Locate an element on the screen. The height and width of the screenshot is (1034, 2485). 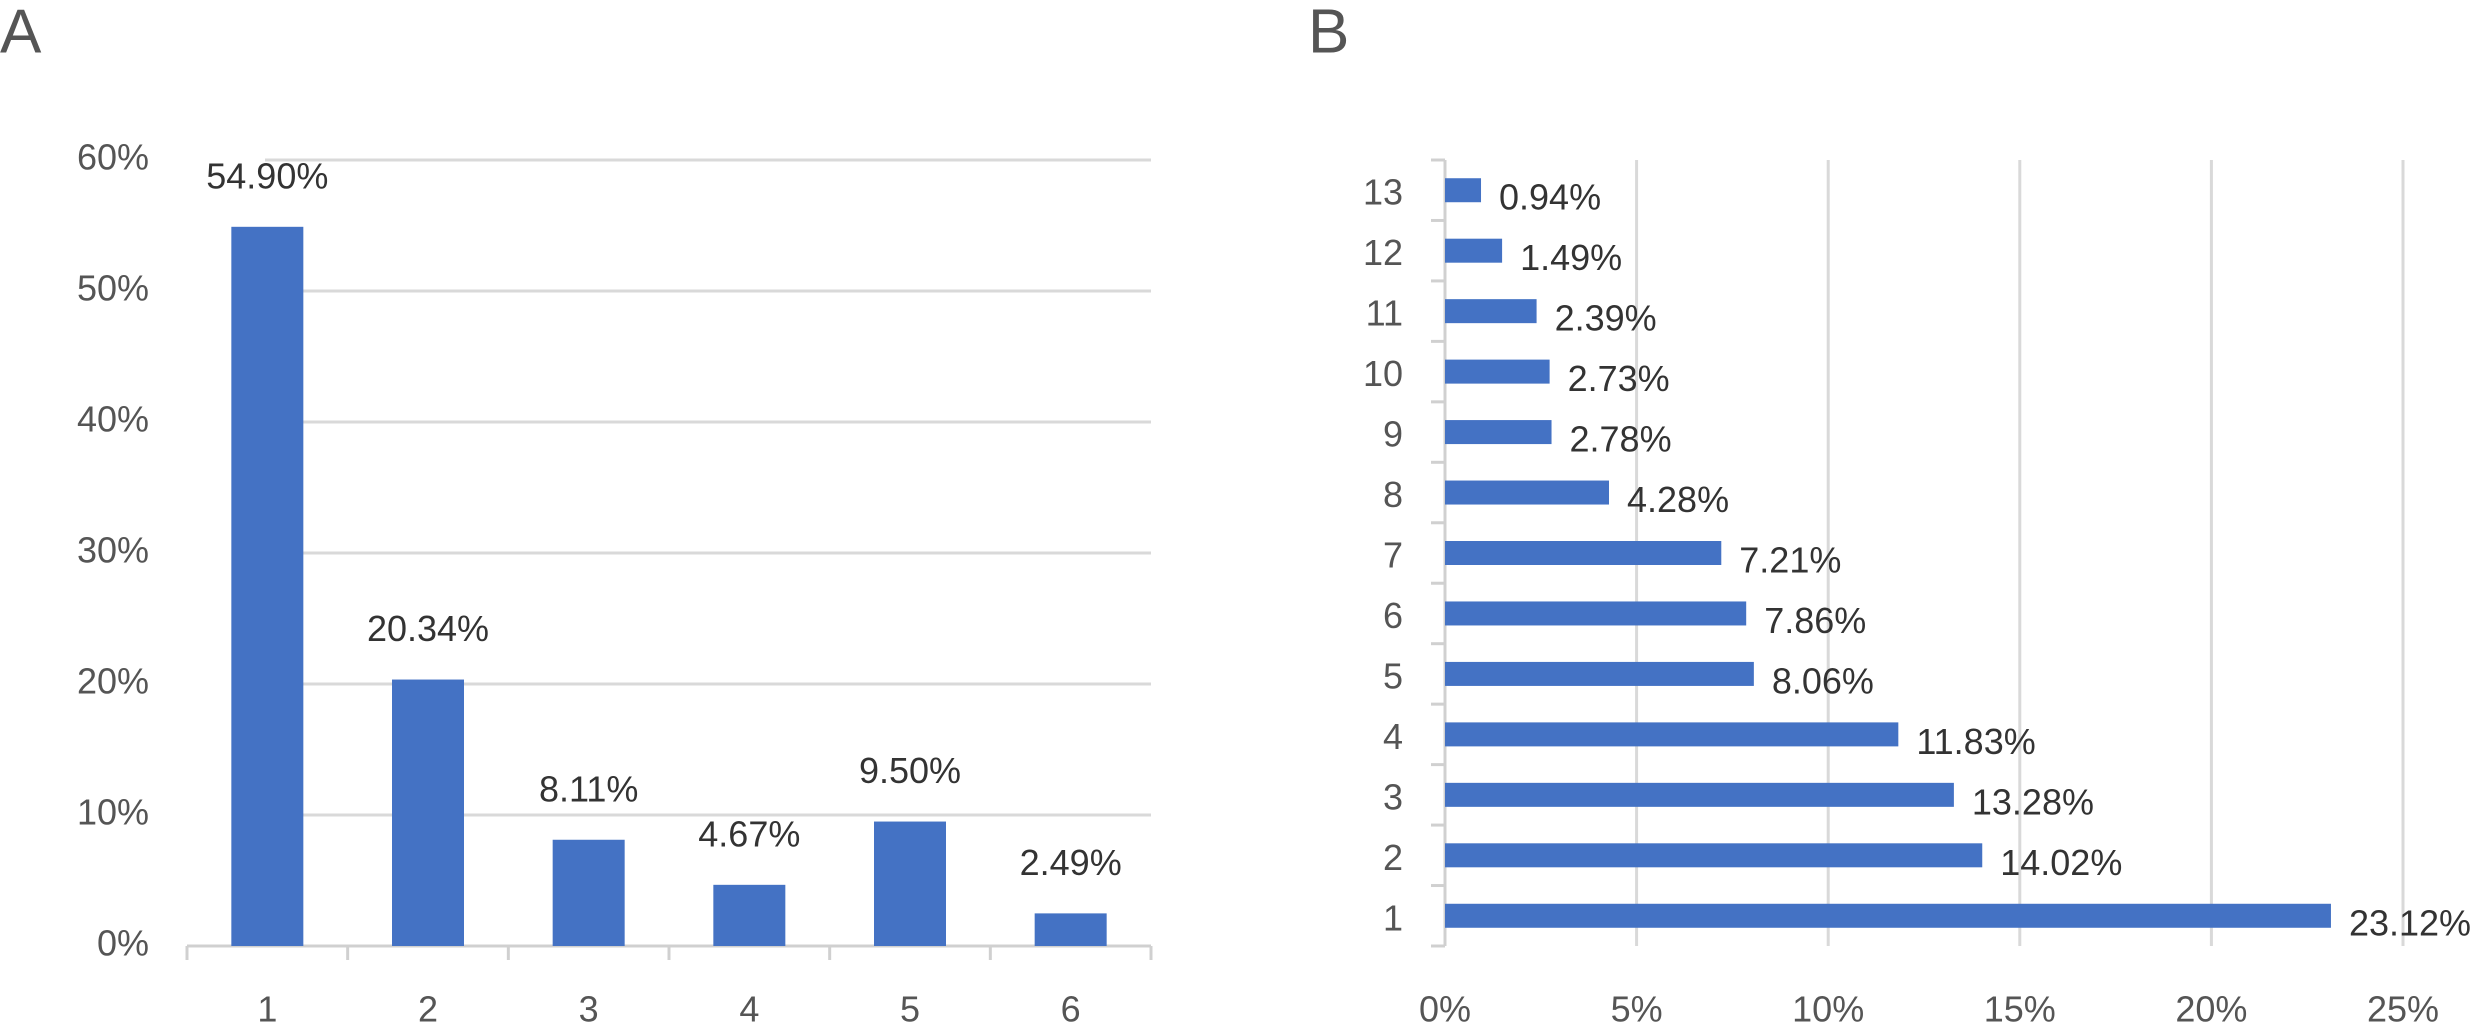
y-tick-label: 0% is located at coordinates (123, 943).